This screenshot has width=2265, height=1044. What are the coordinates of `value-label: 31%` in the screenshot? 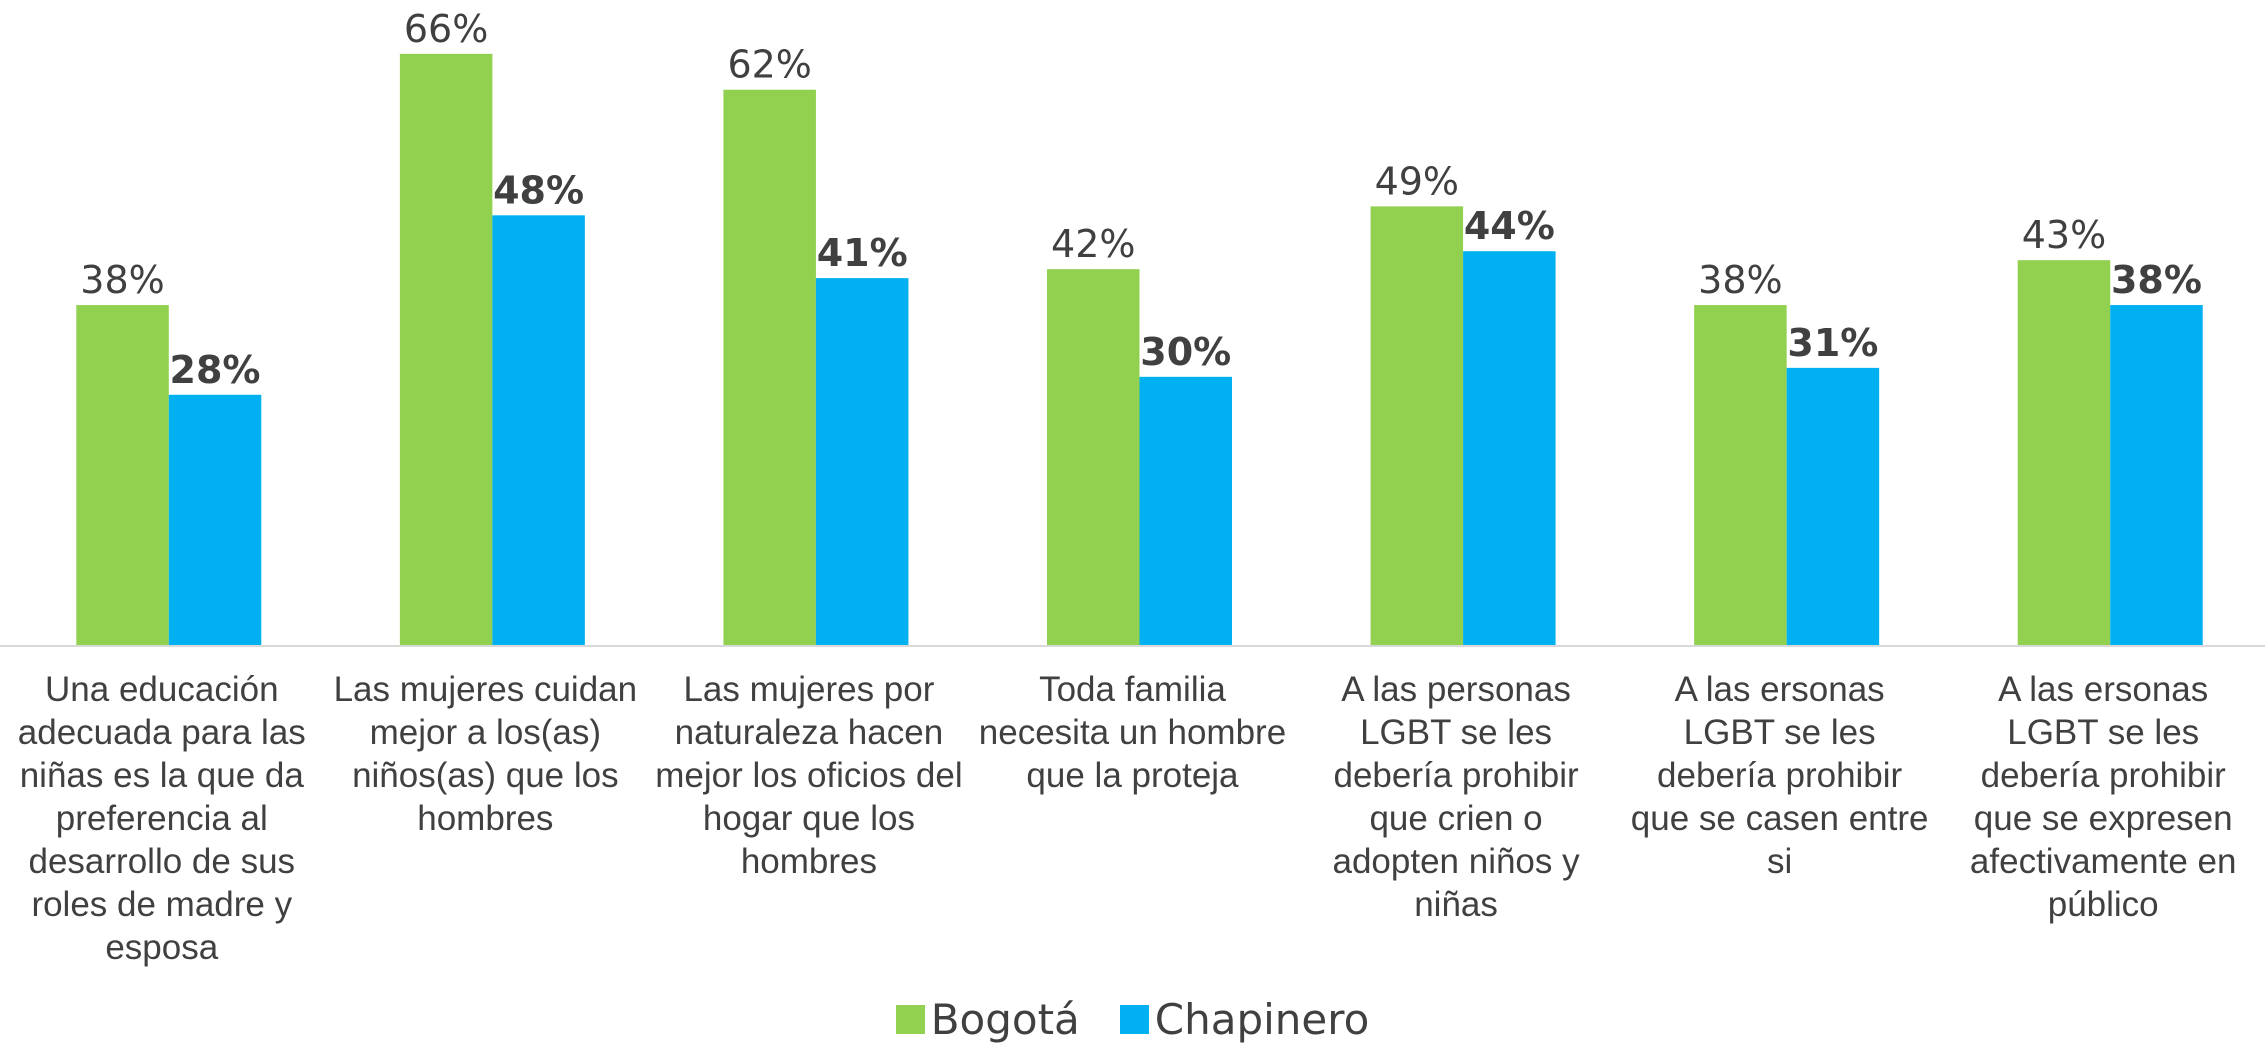 It's located at (1832, 343).